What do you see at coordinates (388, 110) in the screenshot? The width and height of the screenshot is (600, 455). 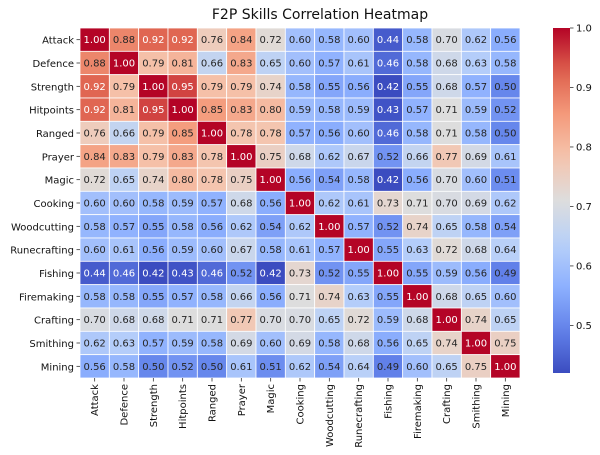 I see `cell-value-label: 0.43` at bounding box center [388, 110].